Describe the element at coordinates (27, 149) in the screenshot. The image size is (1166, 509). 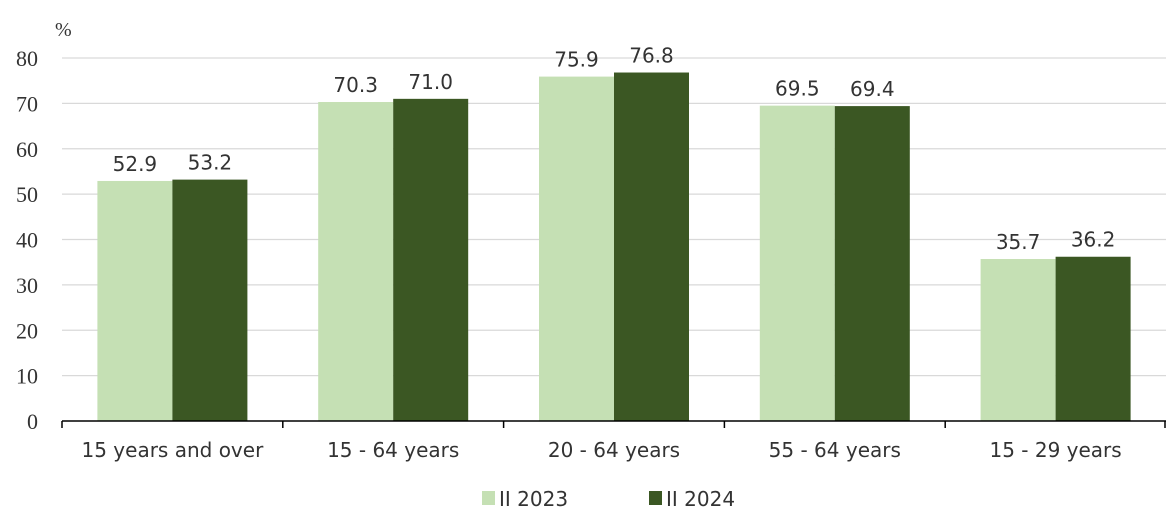
I see `y-tick-label: 60` at that location.